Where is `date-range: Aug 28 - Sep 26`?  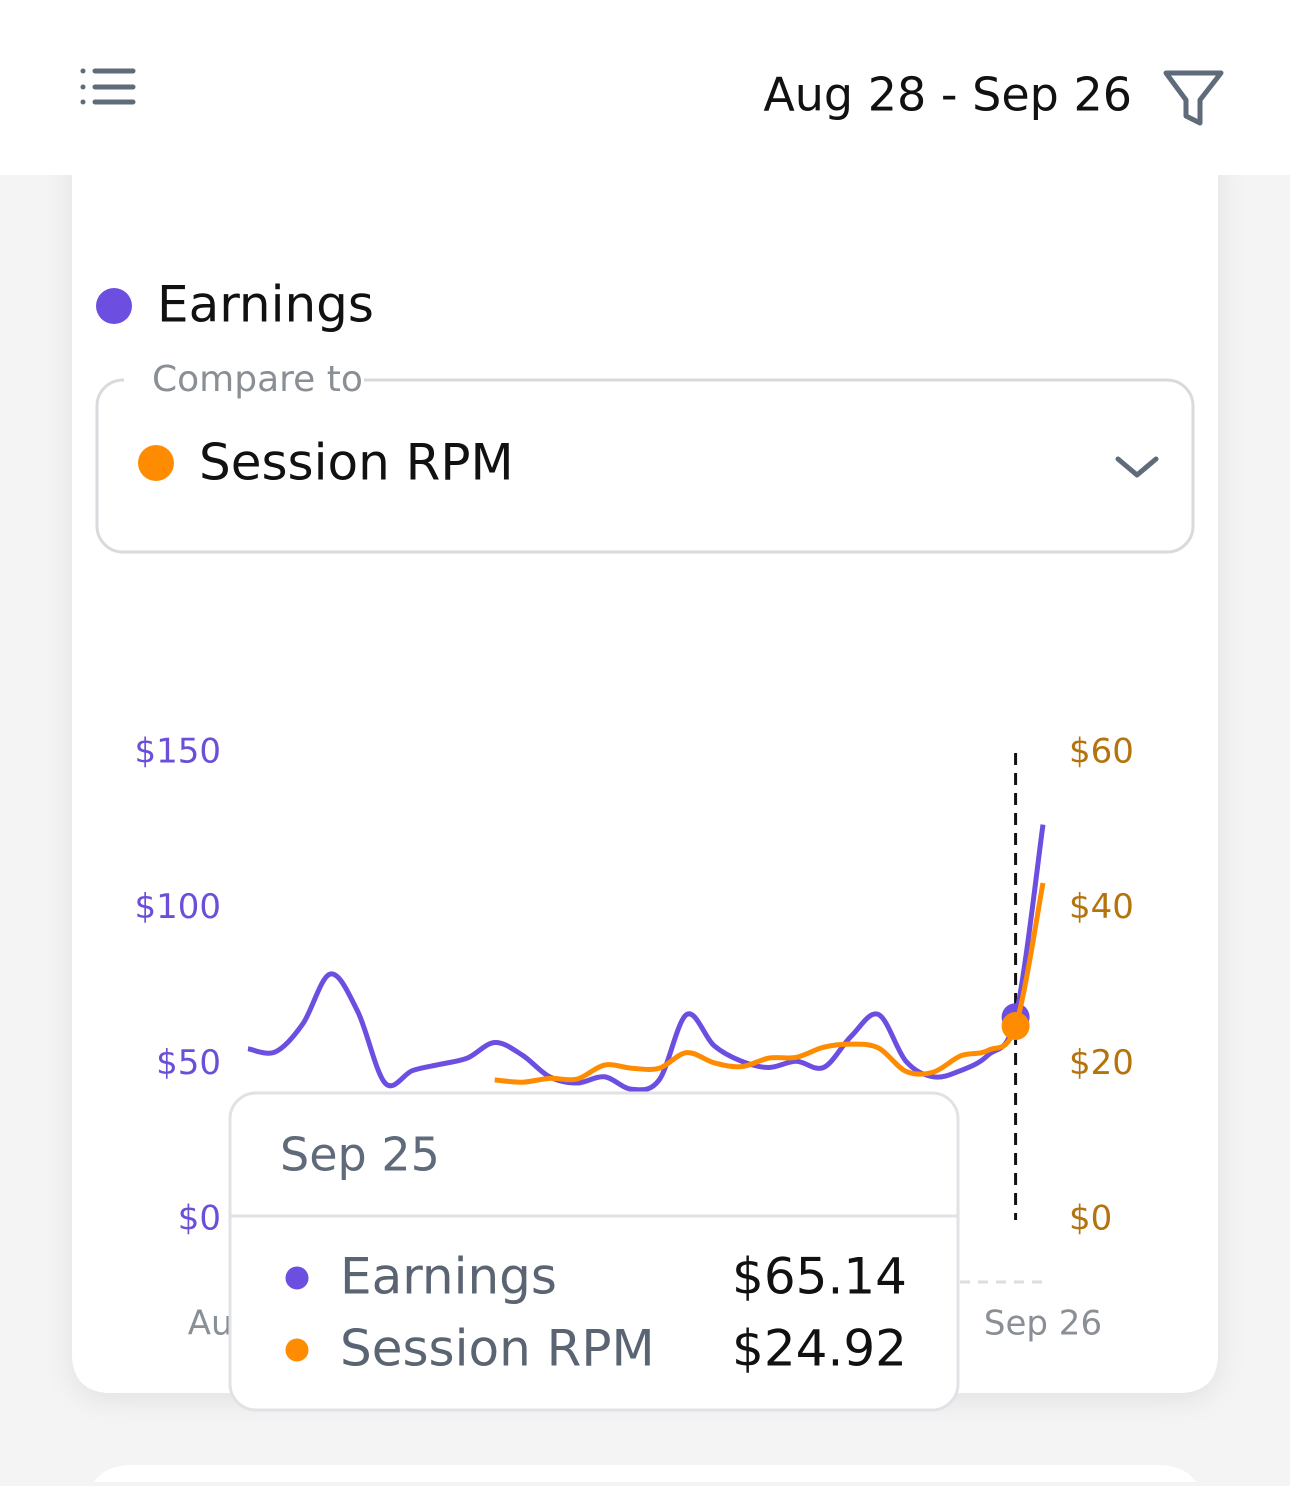
date-range: Aug 28 - Sep 26 is located at coordinates (947, 95).